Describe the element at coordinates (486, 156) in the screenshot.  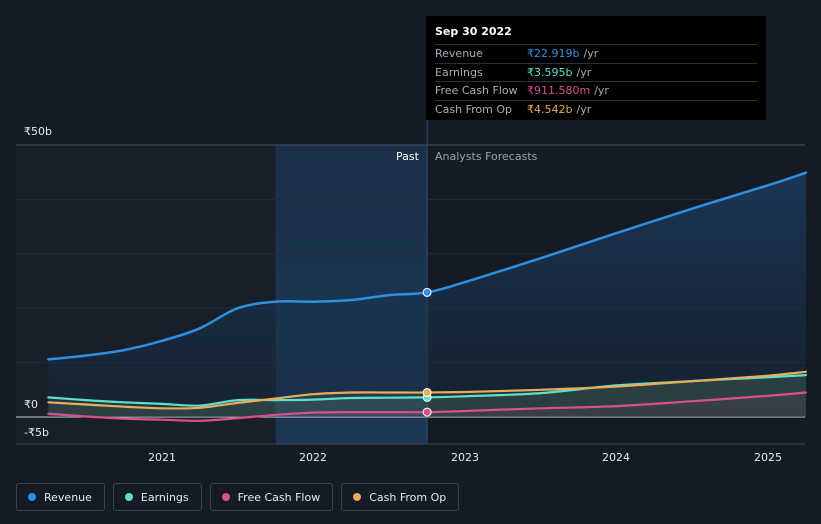
I see `forecast-region-label: Analysts Forecasts` at that location.